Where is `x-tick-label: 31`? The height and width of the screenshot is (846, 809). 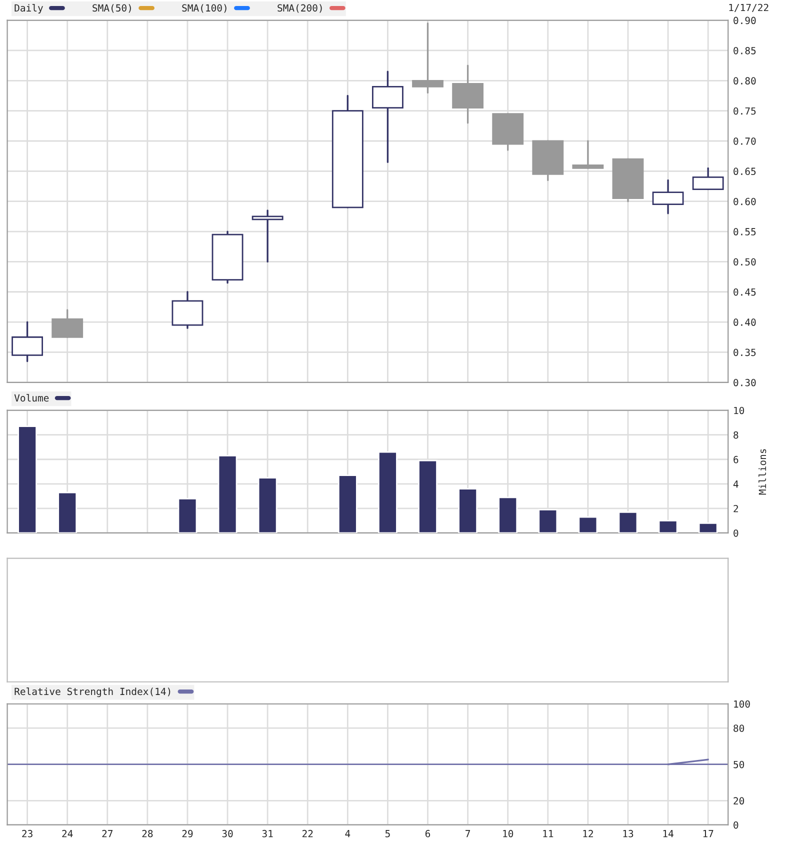 x-tick-label: 31 is located at coordinates (267, 834).